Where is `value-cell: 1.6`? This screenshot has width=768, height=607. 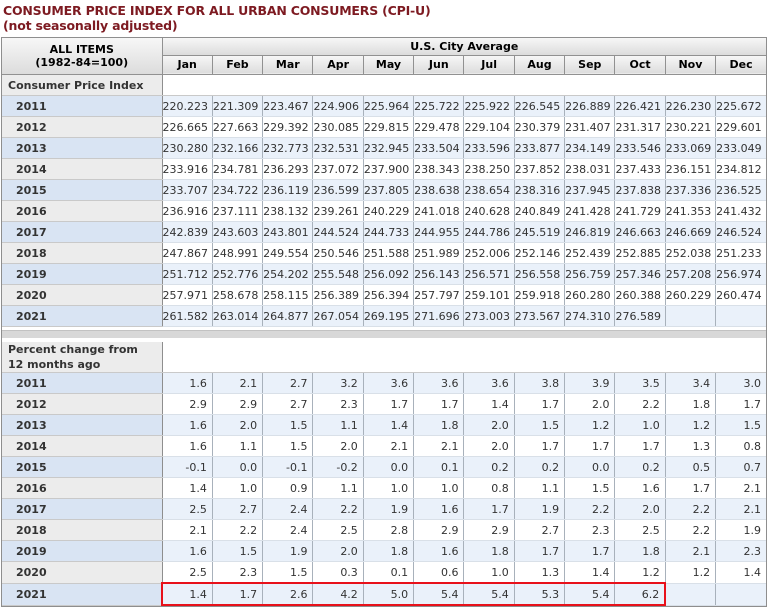 value-cell: 1.6 is located at coordinates (439, 551).